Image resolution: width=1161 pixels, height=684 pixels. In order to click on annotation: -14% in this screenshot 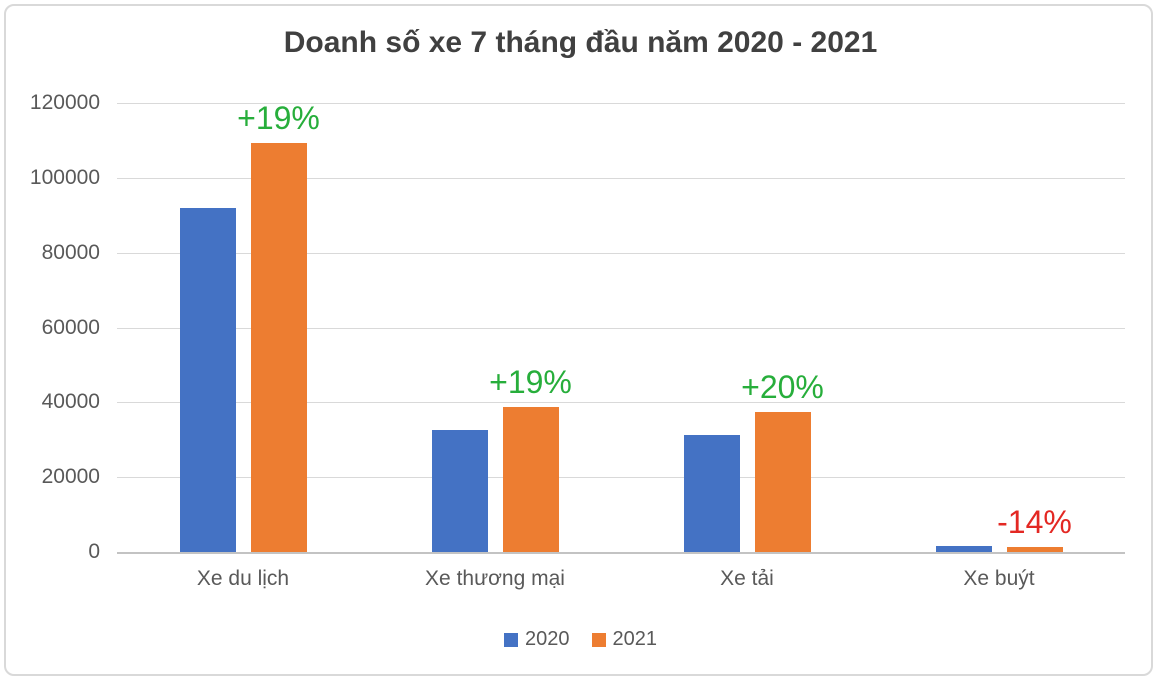, I will do `click(1034, 522)`.